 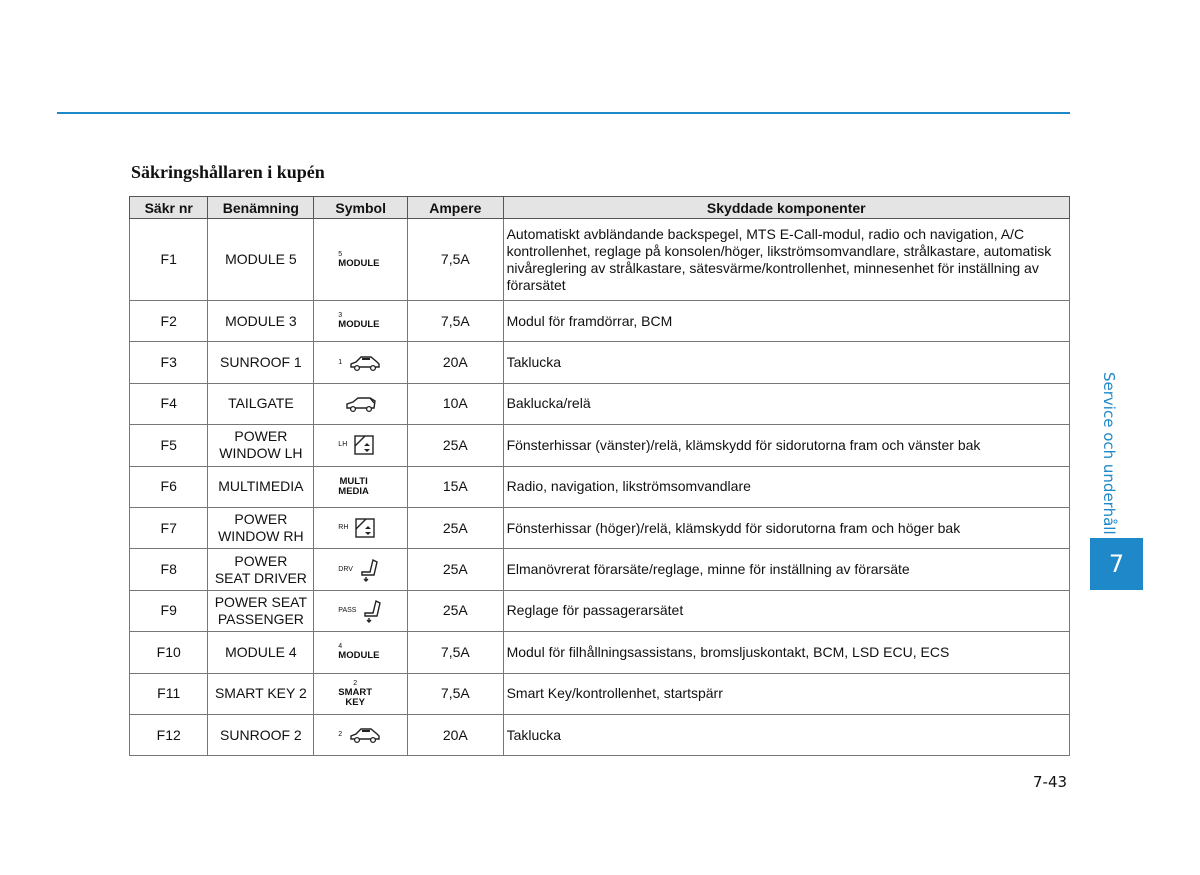 I want to click on fuse-name: TAILGATE, so click(x=261, y=404).